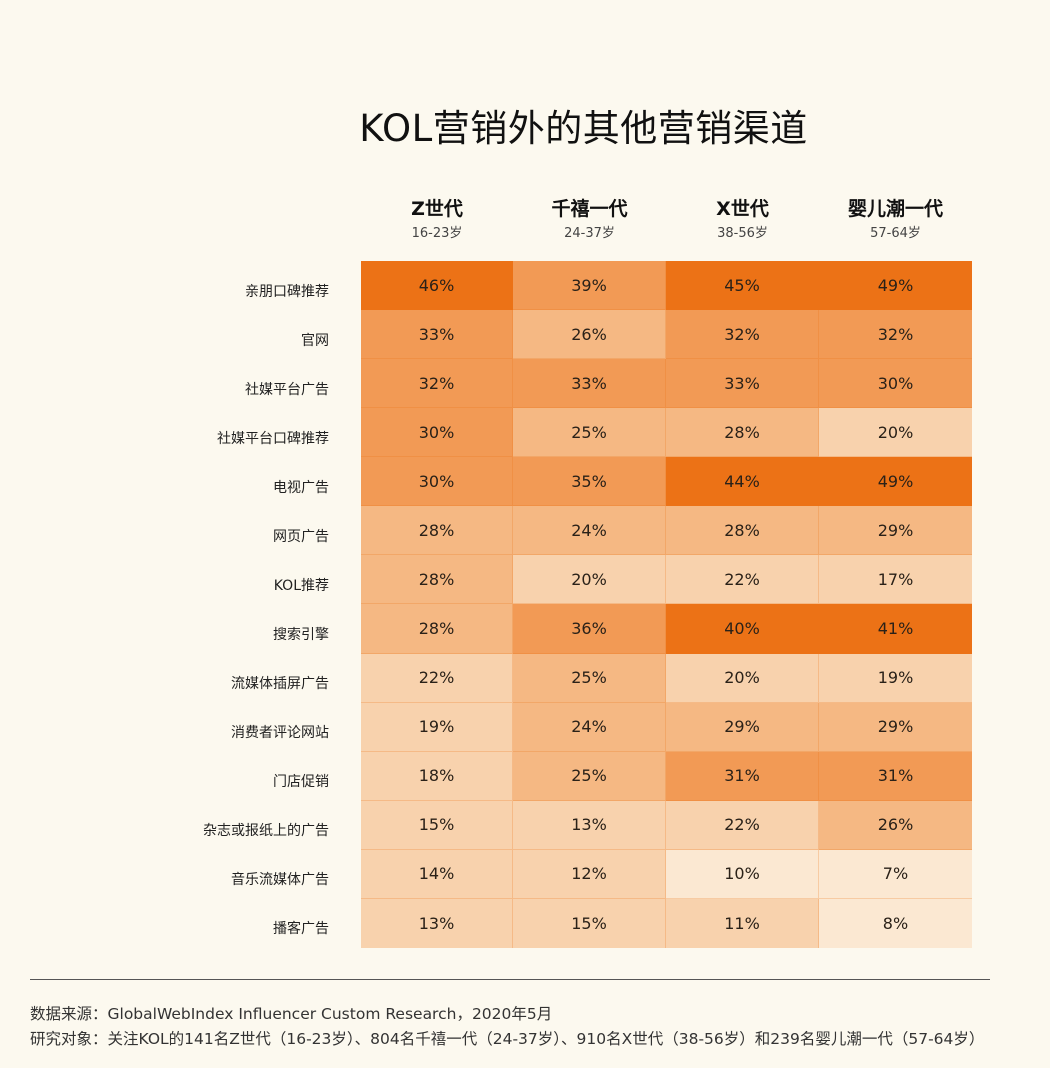  I want to click on column-header-age: 16-23岁, so click(437, 233).